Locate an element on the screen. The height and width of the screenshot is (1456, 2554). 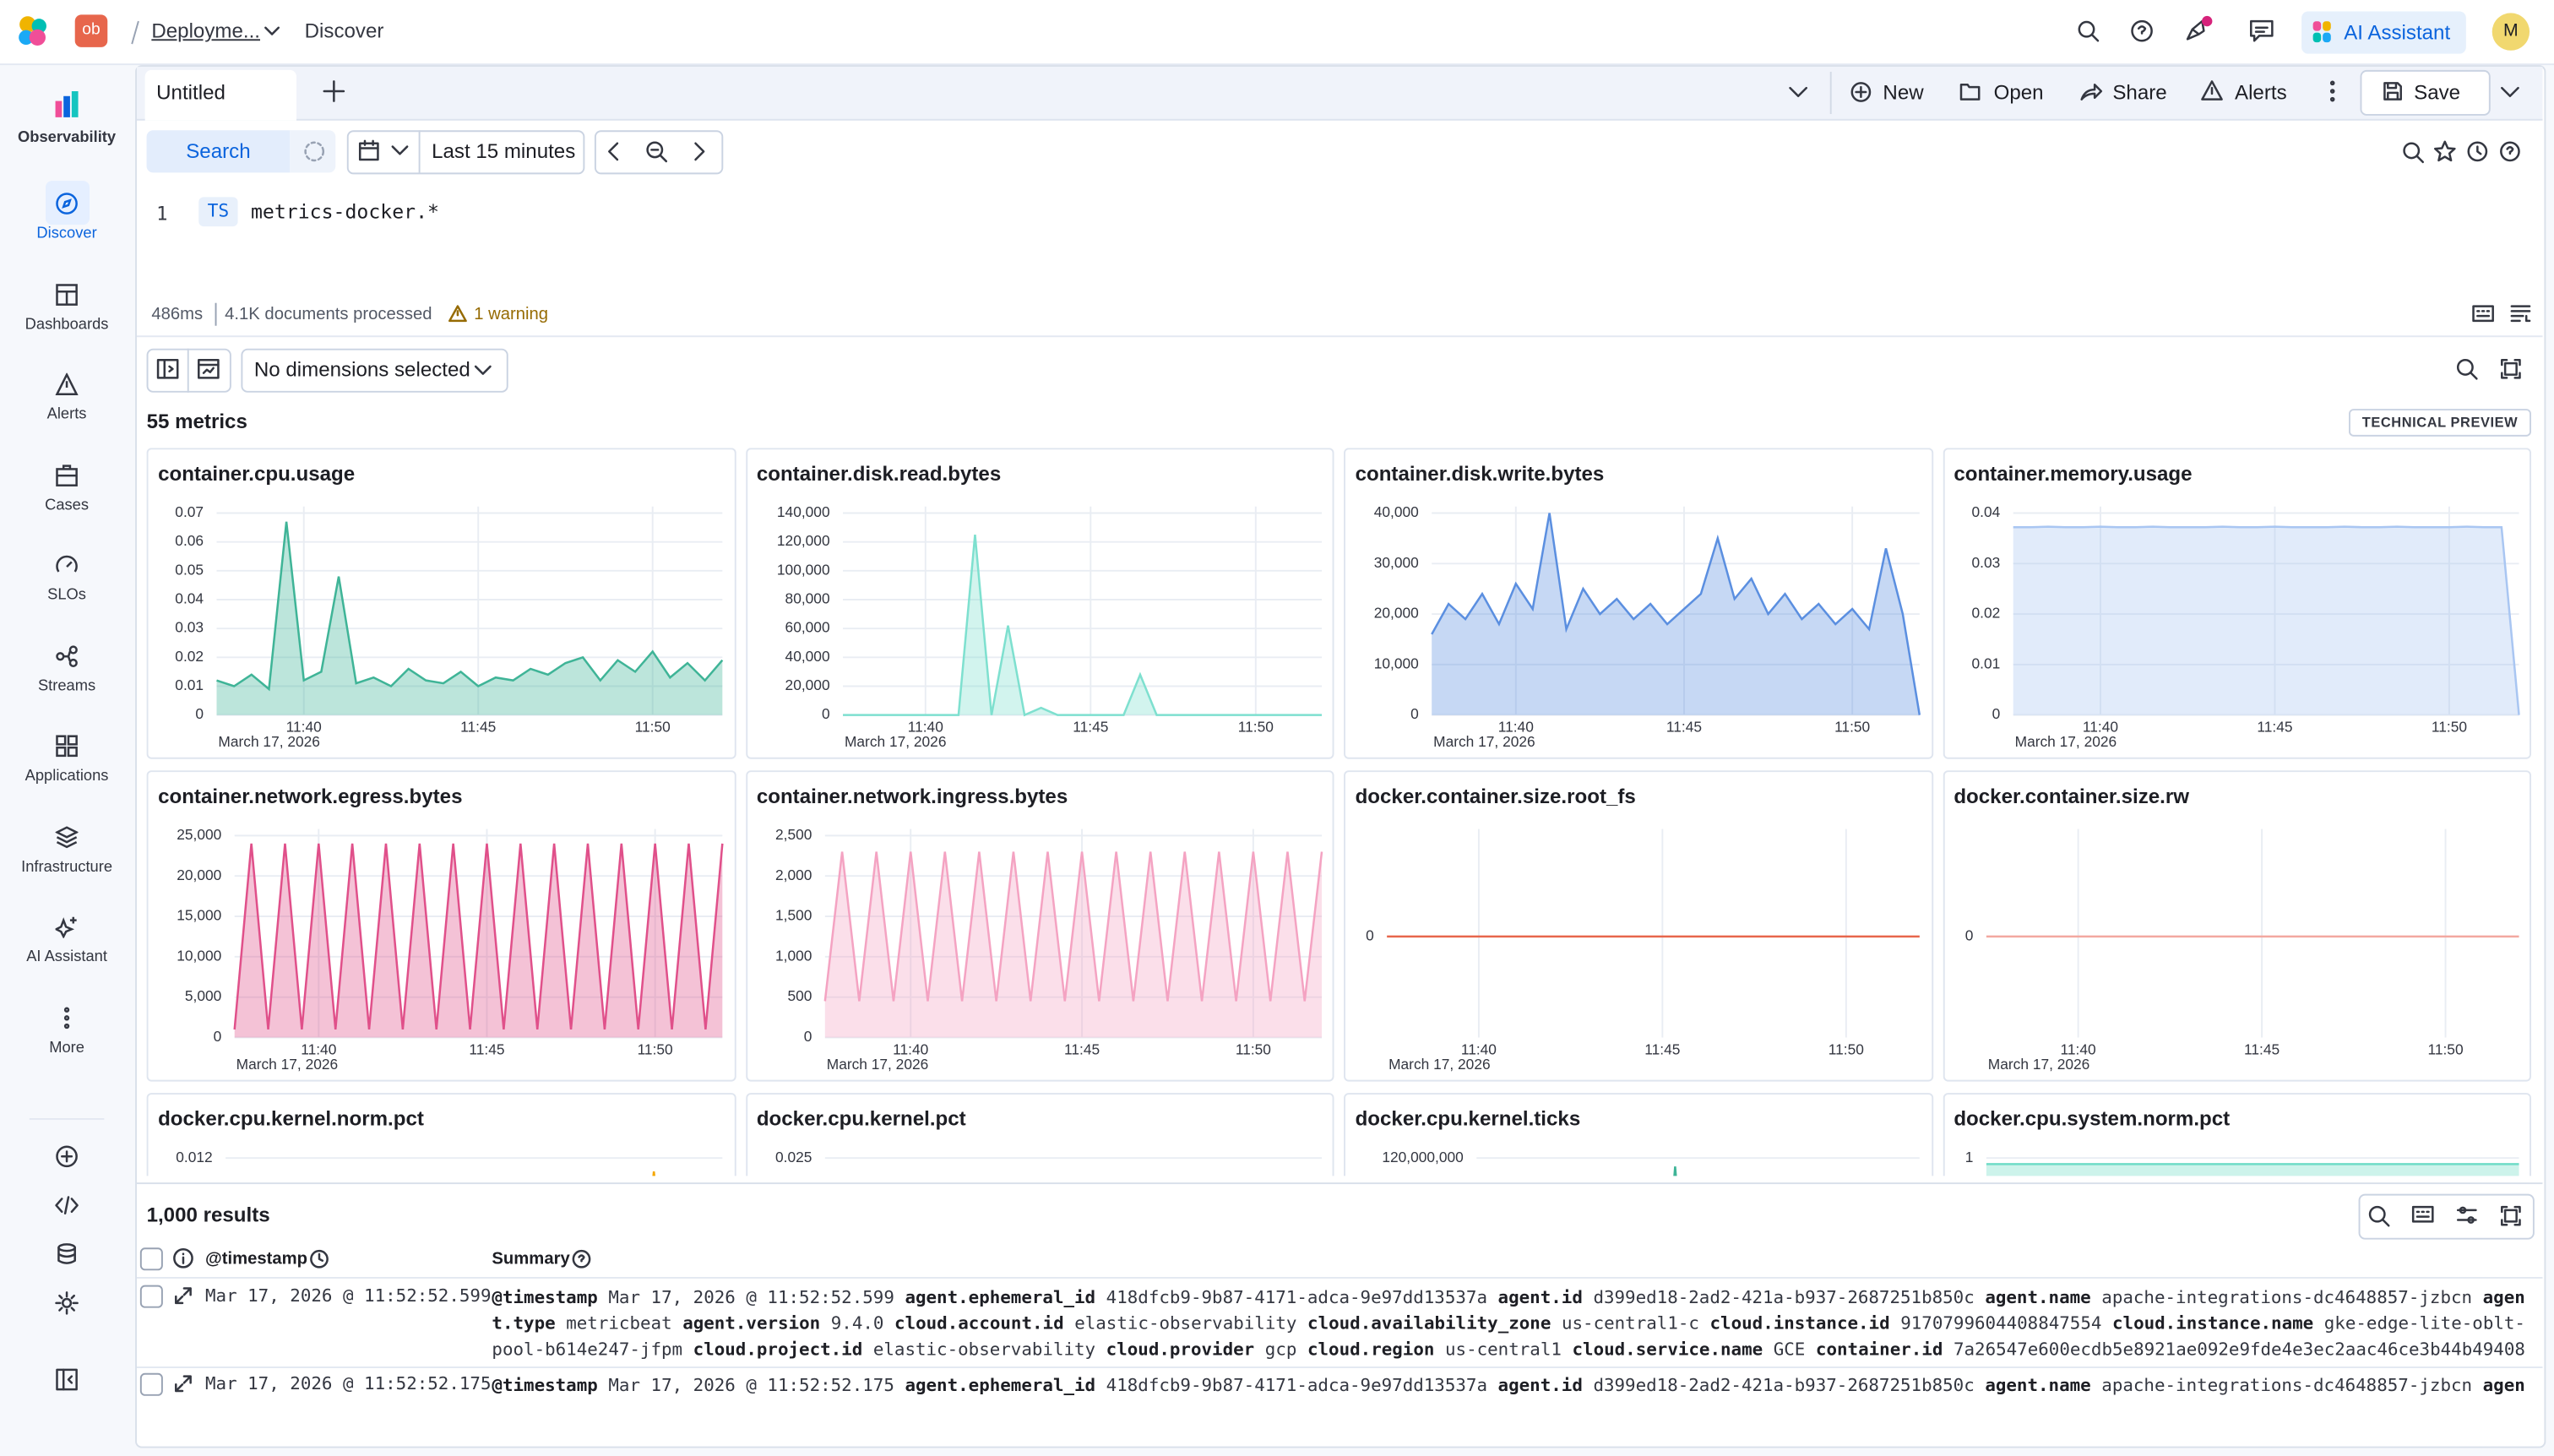
x-tick-label: 11:40 is located at coordinates (304, 727).